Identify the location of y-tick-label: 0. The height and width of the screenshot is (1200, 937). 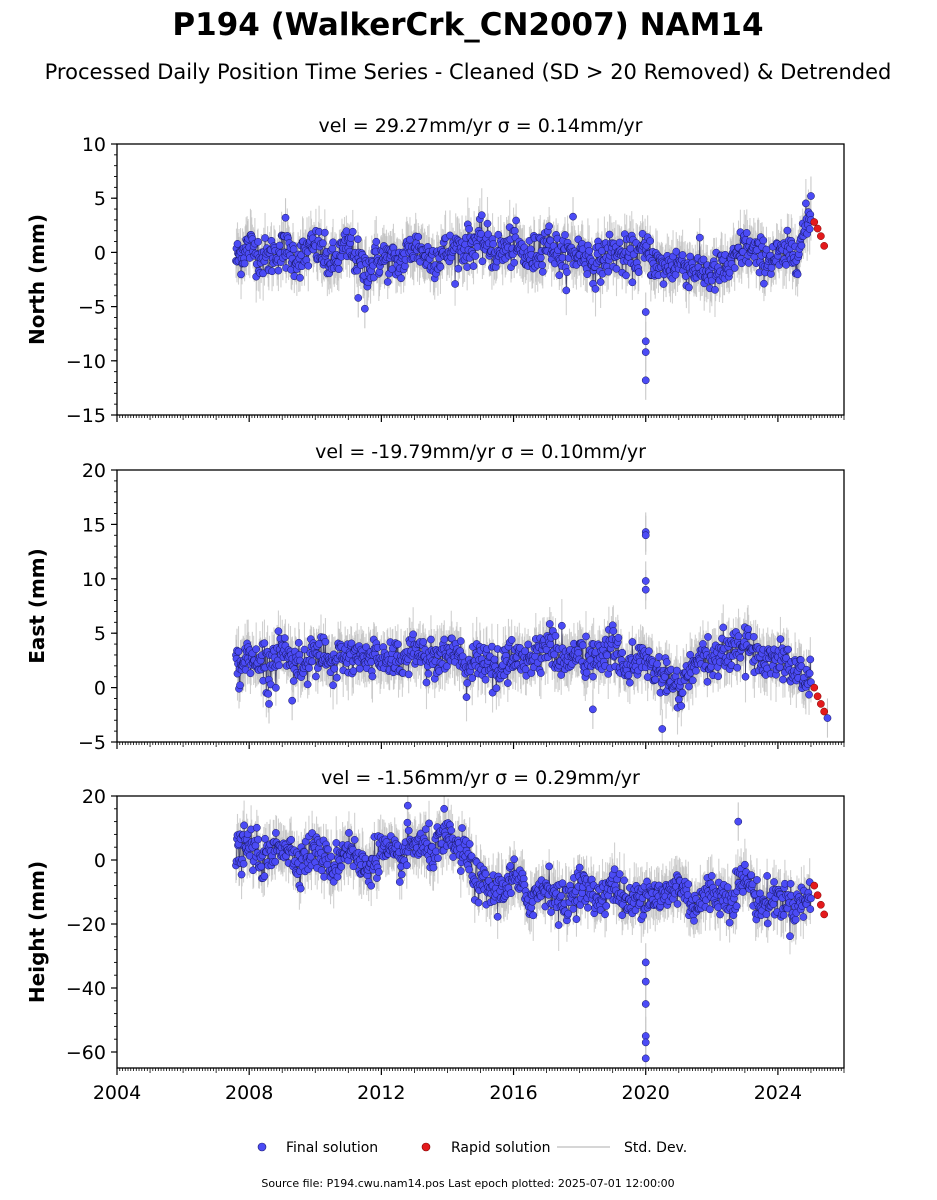
(100, 253).